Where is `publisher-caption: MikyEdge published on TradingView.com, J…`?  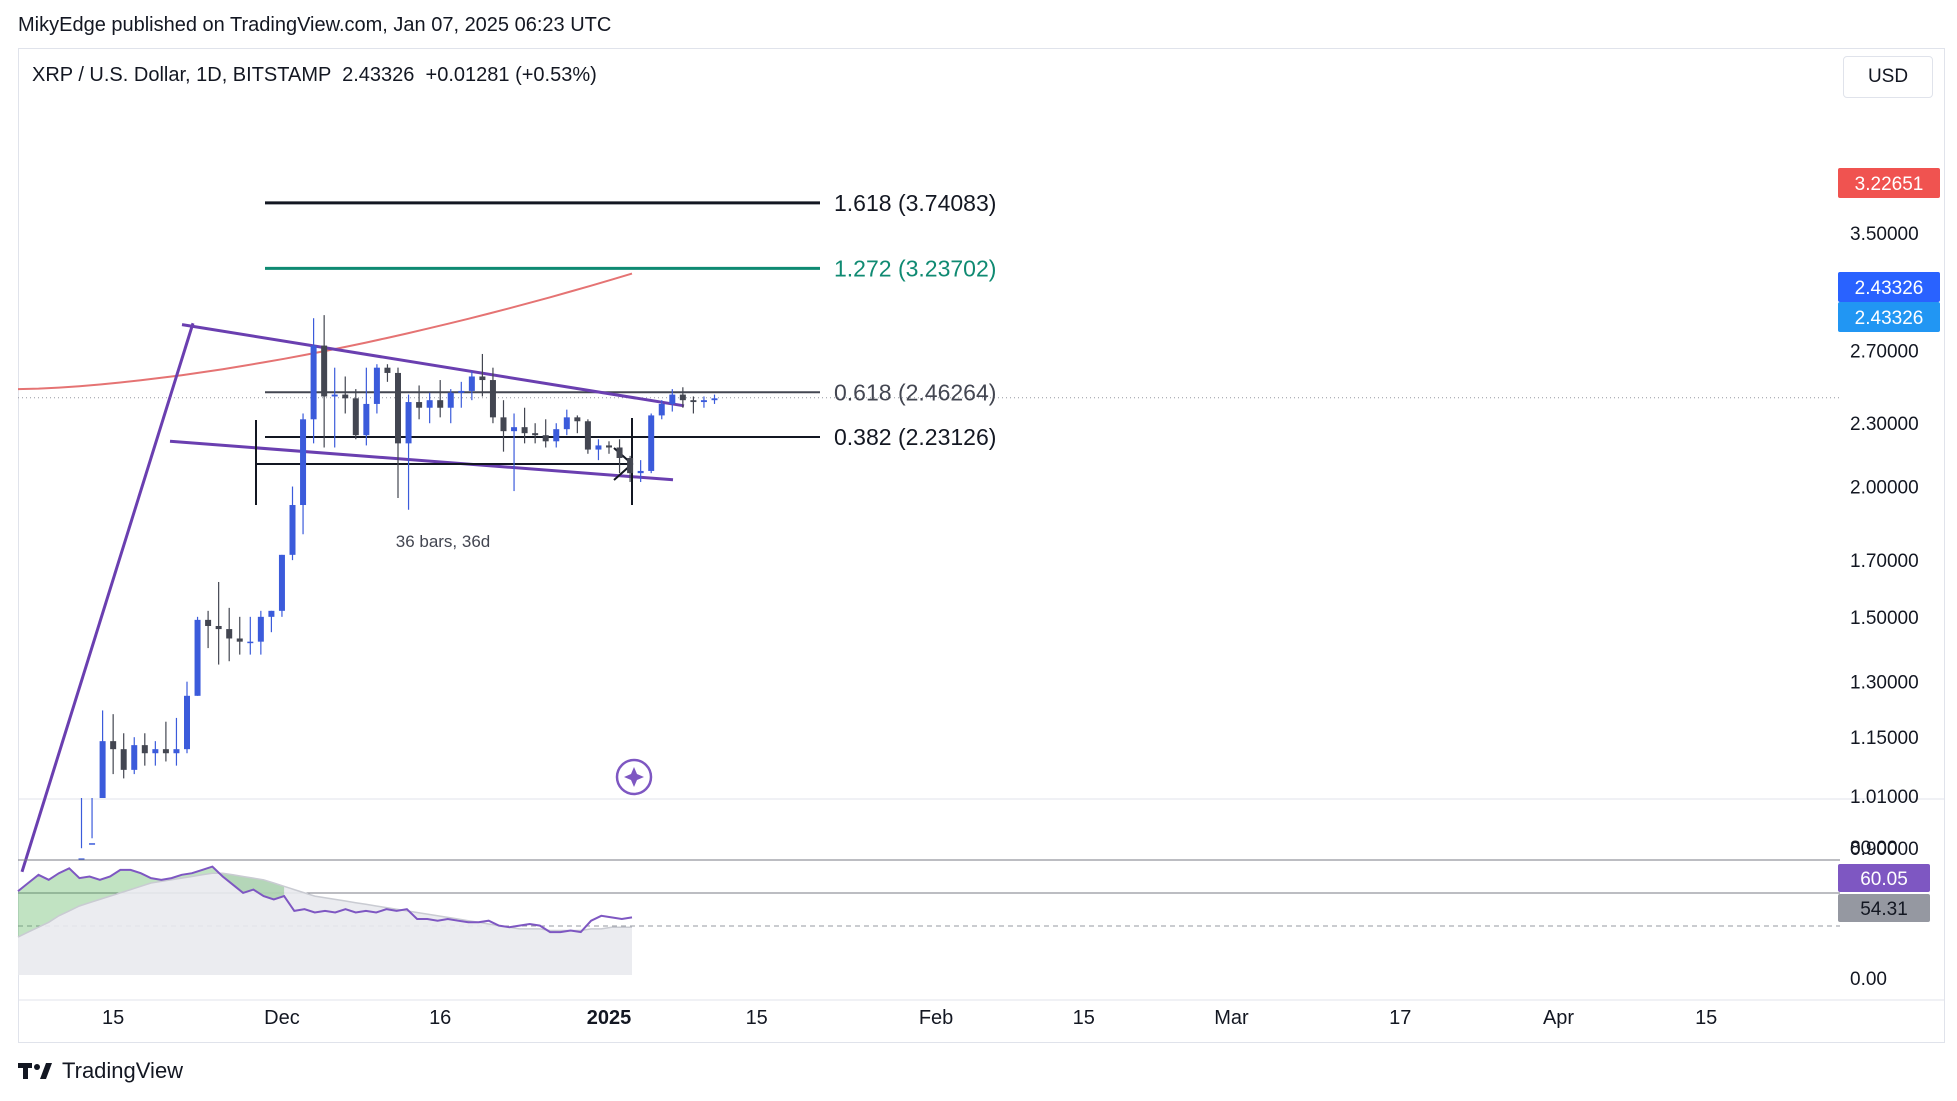
publisher-caption: MikyEdge published on TradingView.com, J… is located at coordinates (315, 25).